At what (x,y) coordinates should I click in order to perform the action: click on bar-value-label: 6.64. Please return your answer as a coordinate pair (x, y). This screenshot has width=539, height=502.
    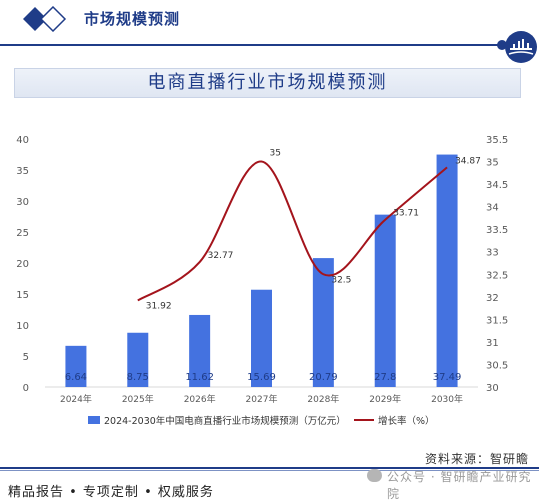
    Looking at the image, I should click on (76, 377).